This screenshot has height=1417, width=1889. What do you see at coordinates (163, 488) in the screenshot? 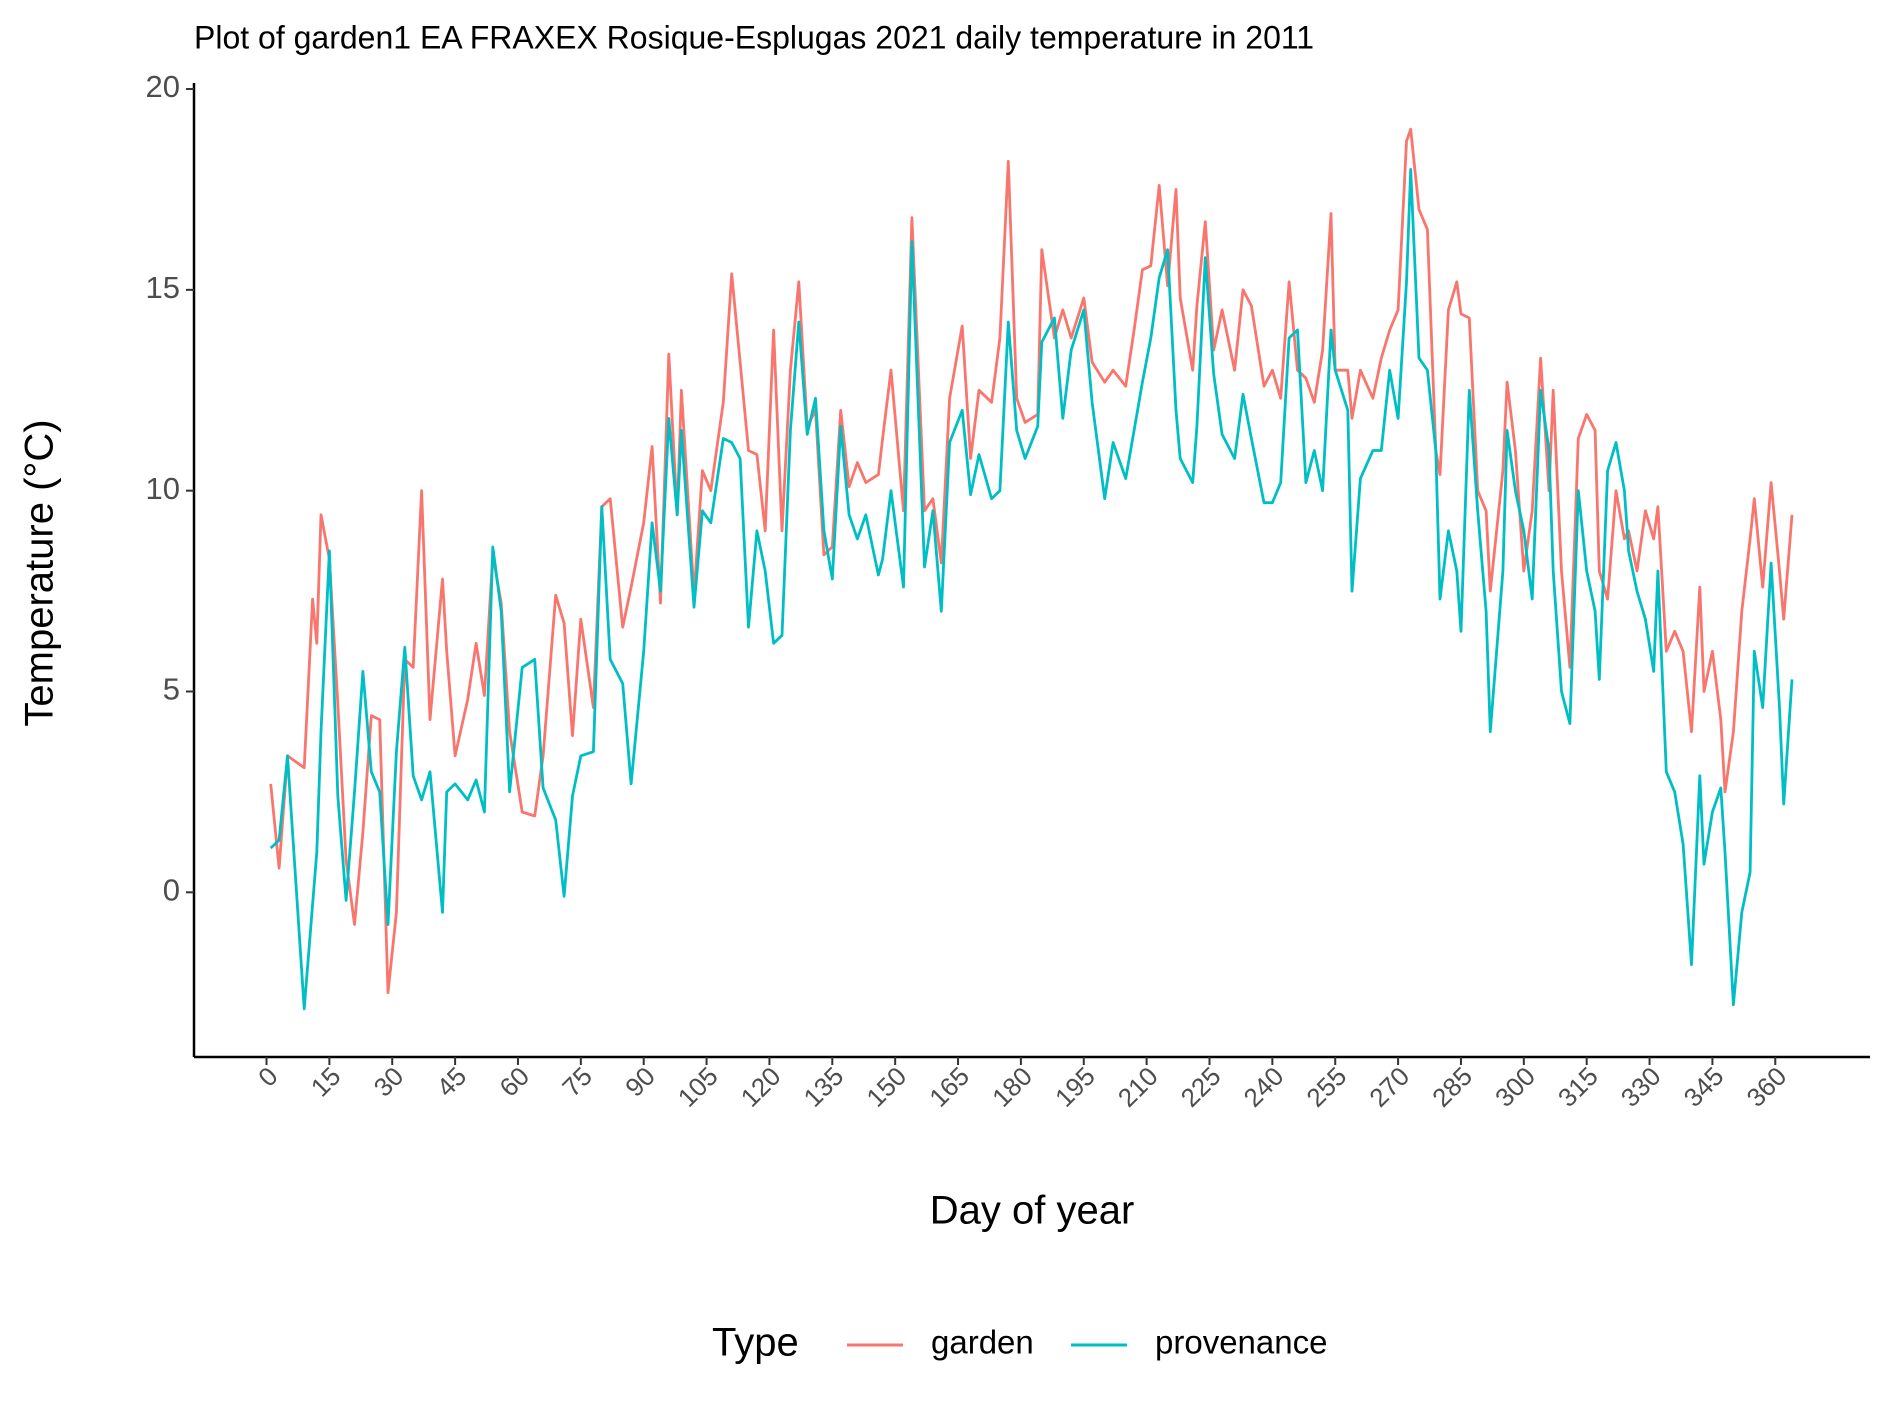
I see `y-tick-label: 10` at bounding box center [163, 488].